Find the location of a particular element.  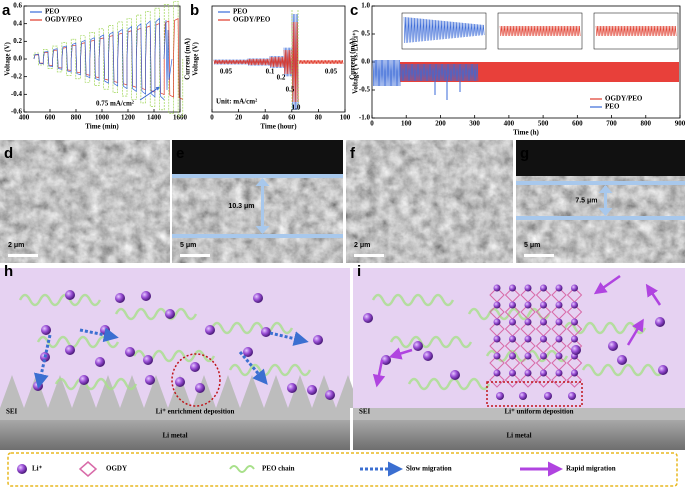

step-label: 1.0 is located at coordinates (296, 108).